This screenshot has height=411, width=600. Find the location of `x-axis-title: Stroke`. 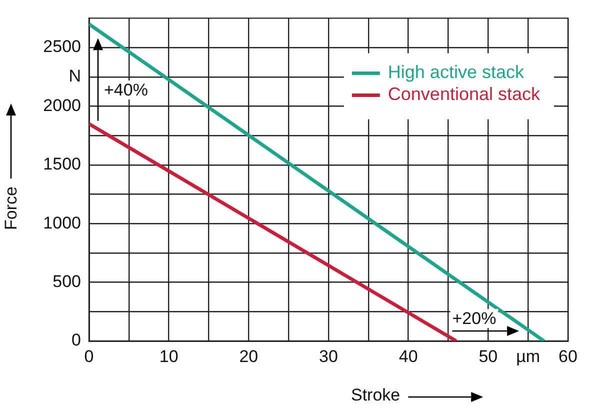

x-axis-title: Stroke is located at coordinates (375, 395).